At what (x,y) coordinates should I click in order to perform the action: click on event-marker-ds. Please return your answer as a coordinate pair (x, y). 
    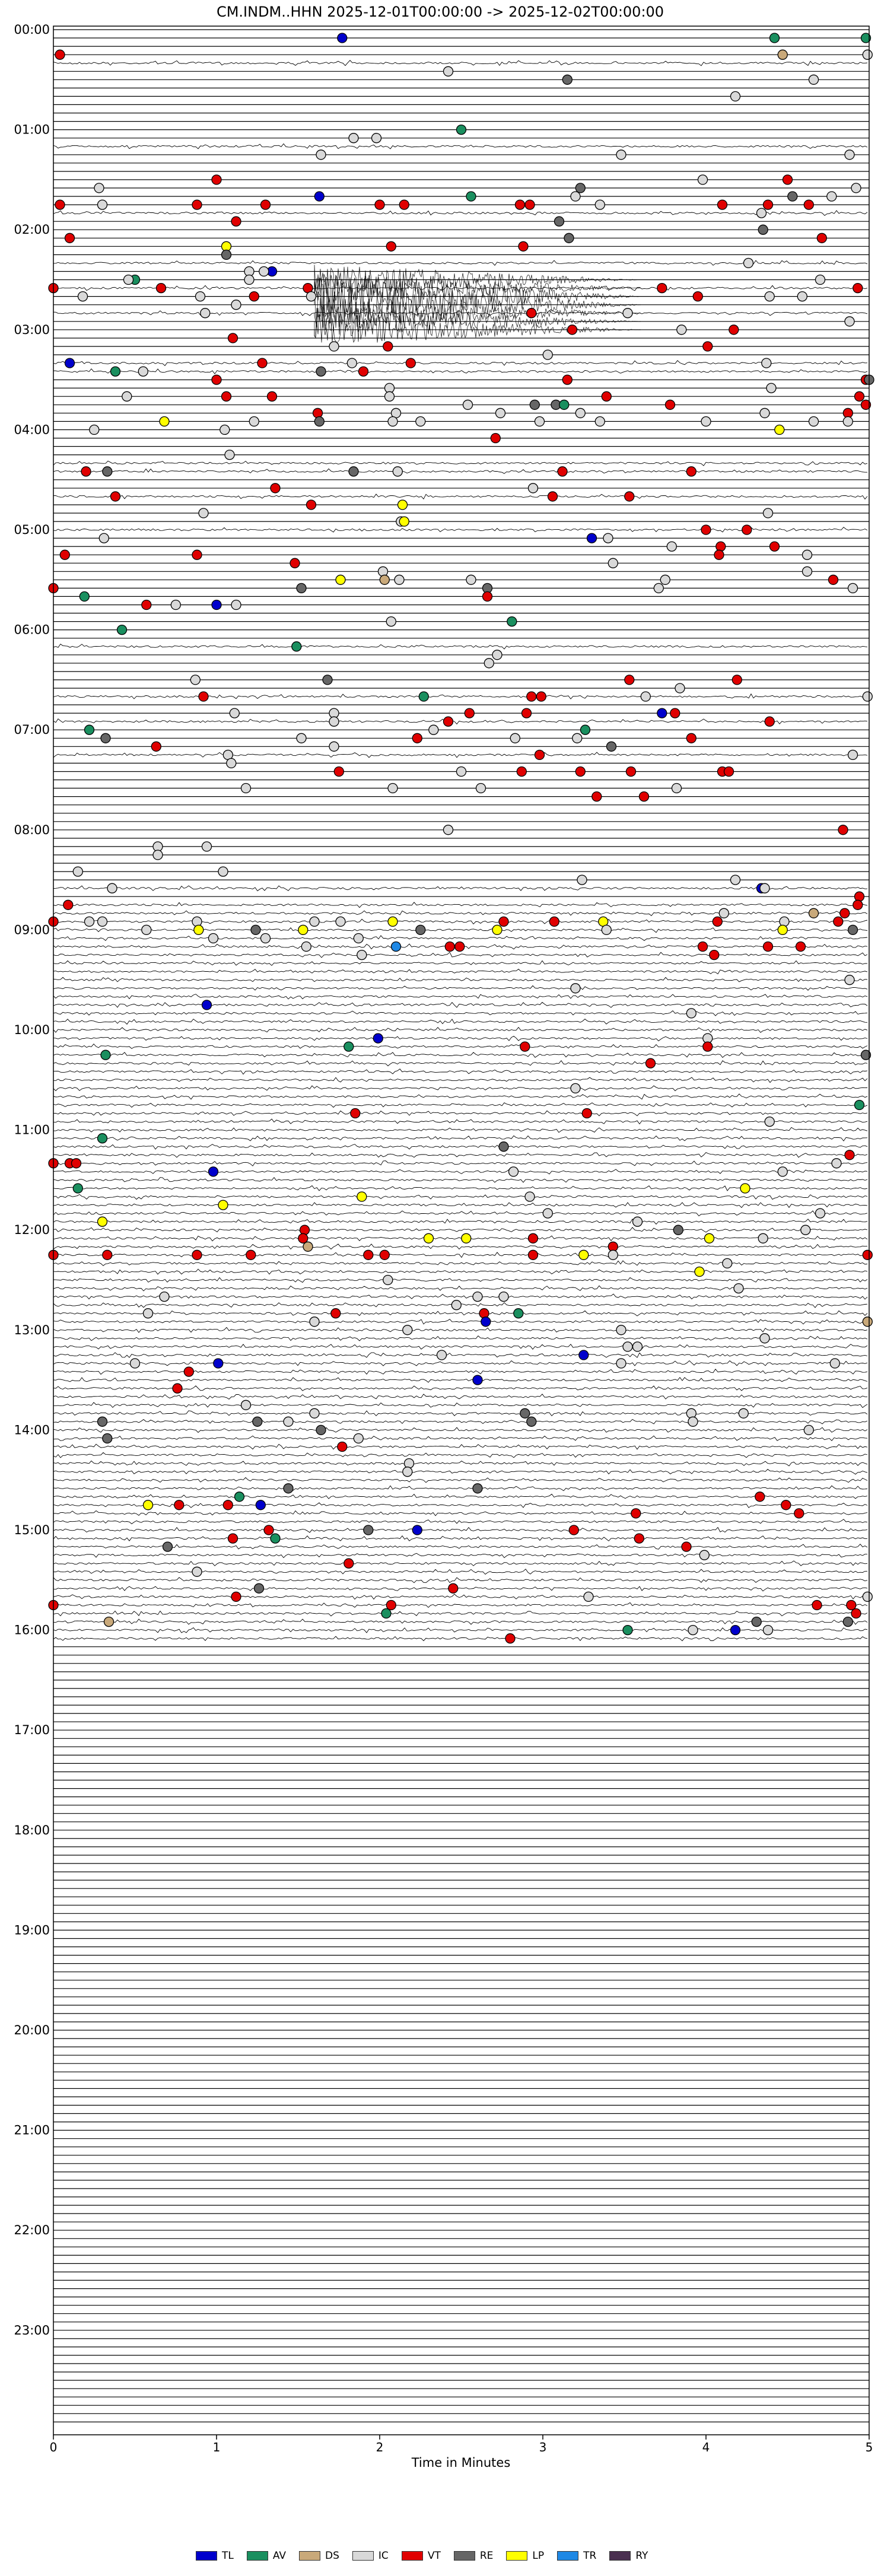
    Looking at the image, I should click on (783, 54).